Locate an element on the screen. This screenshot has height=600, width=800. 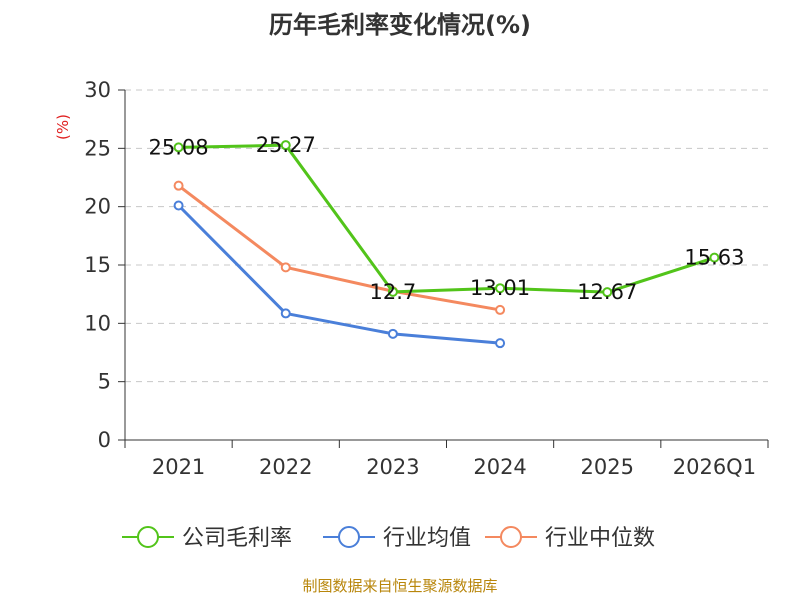
legend-item-1: 行业均值 is located at coordinates (397, 538).